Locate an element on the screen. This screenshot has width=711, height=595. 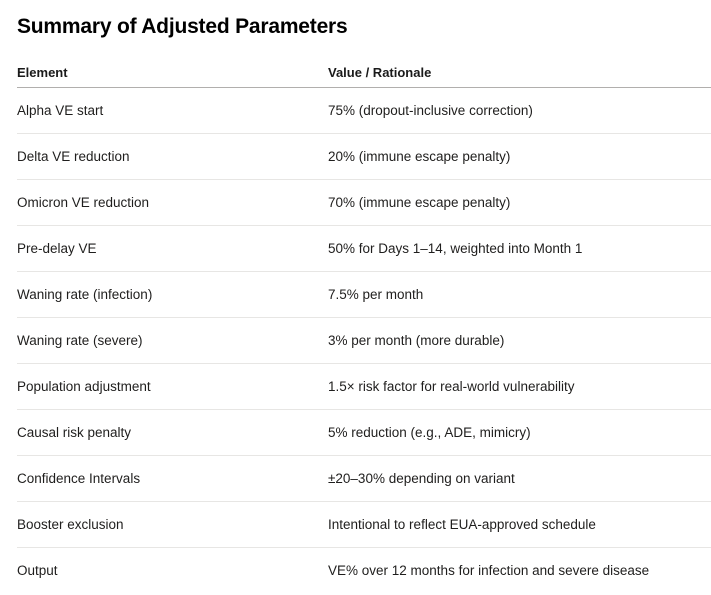
cell-element: Waning rate (severe) is located at coordinates (80, 340).